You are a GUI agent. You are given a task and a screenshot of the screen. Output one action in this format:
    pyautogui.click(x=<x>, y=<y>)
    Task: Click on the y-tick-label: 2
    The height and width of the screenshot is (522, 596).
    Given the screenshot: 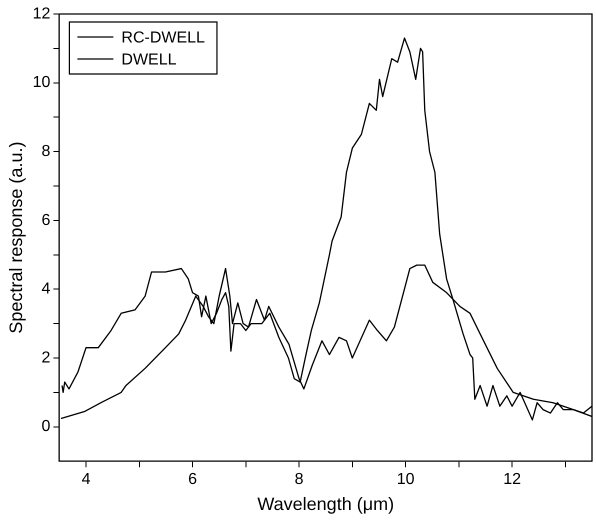 What is the action you would take?
    pyautogui.click(x=45, y=357)
    